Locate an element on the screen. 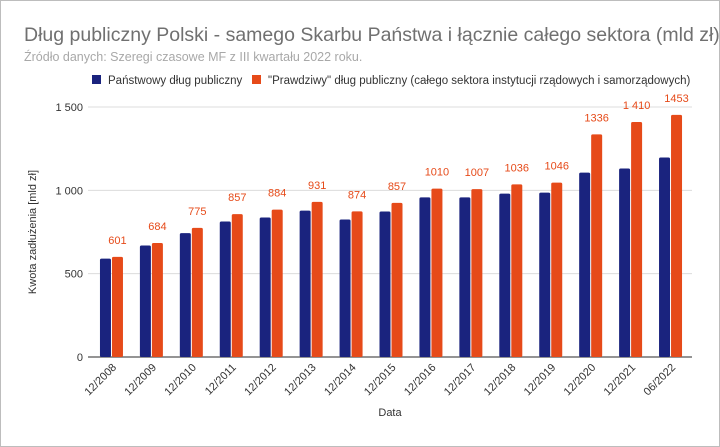  data-label: 601 is located at coordinates (117, 241).